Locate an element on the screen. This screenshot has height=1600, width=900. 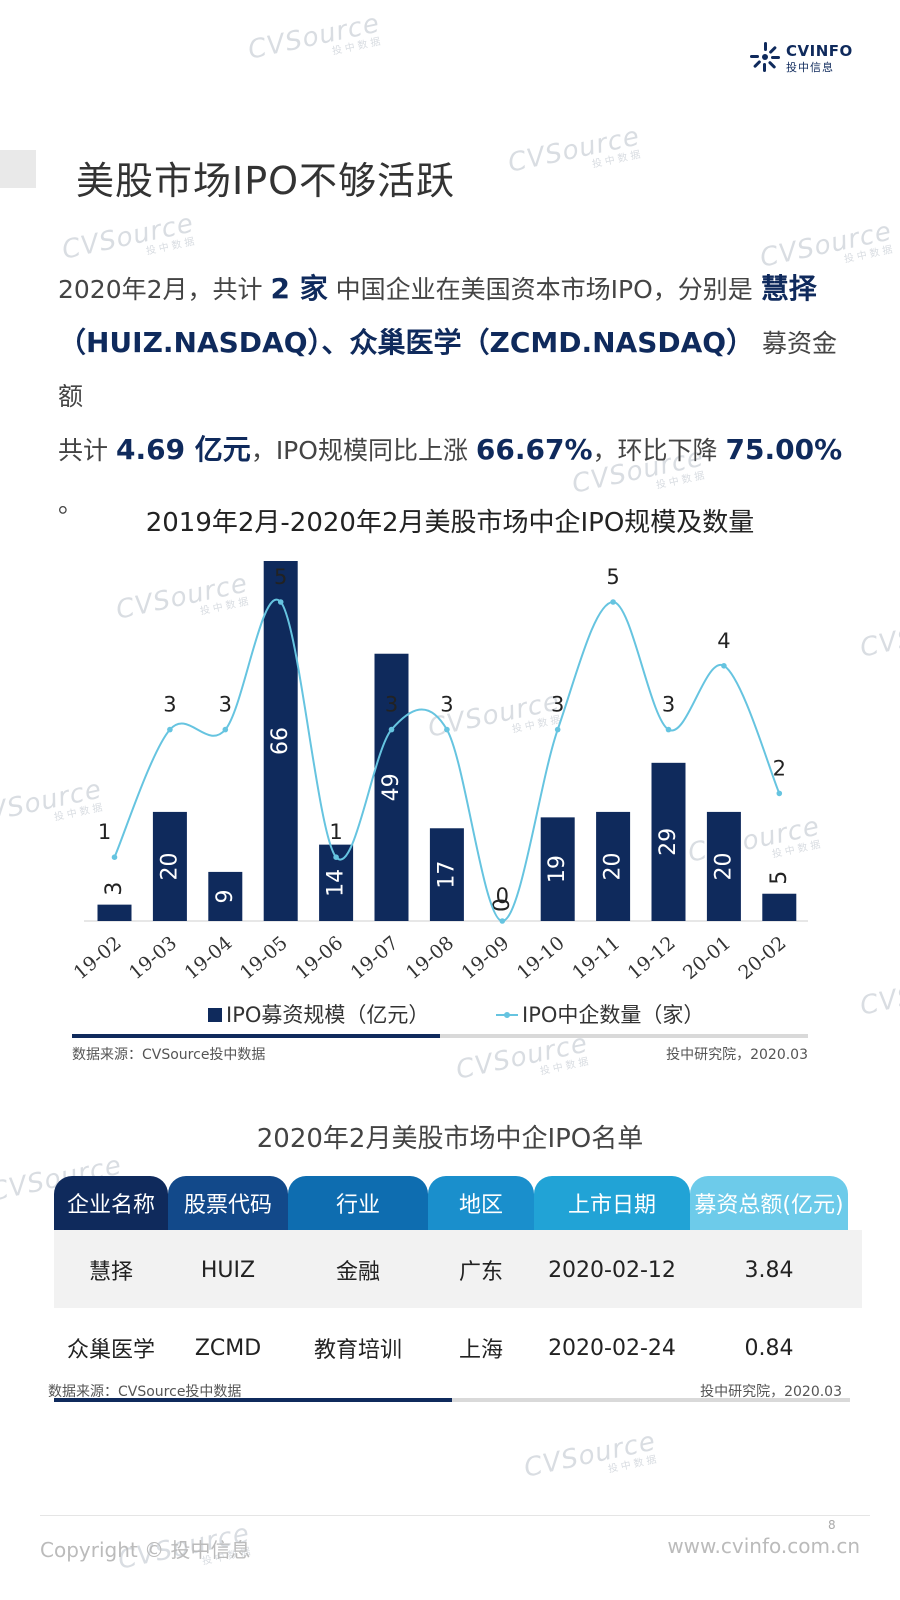
table-cell: 众巢医学 is located at coordinates (110, 1350).